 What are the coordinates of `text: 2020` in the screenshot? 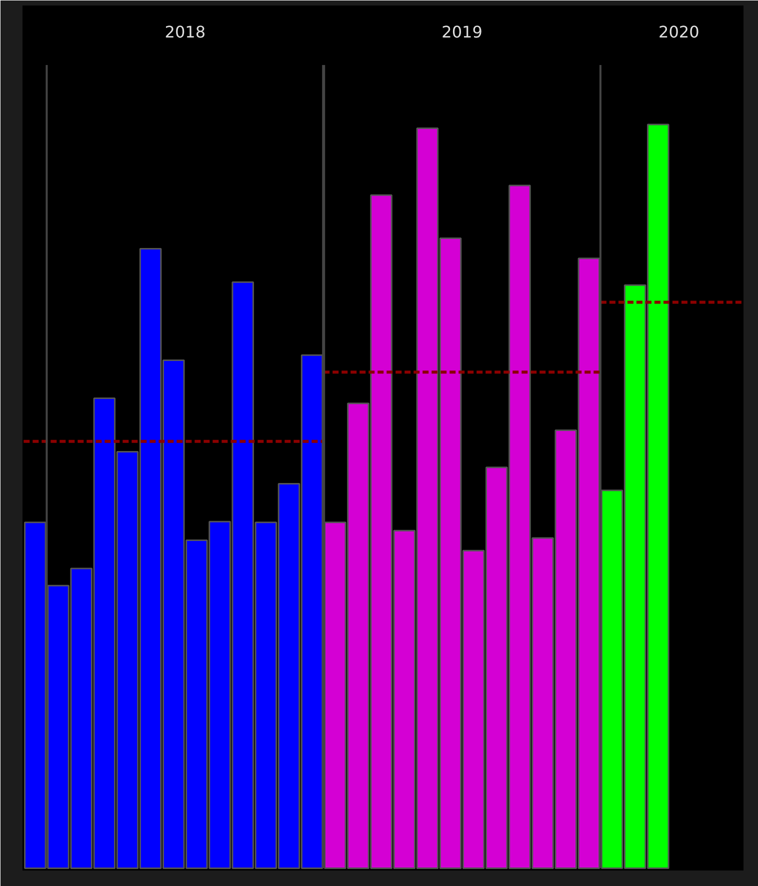 It's located at (679, 32).